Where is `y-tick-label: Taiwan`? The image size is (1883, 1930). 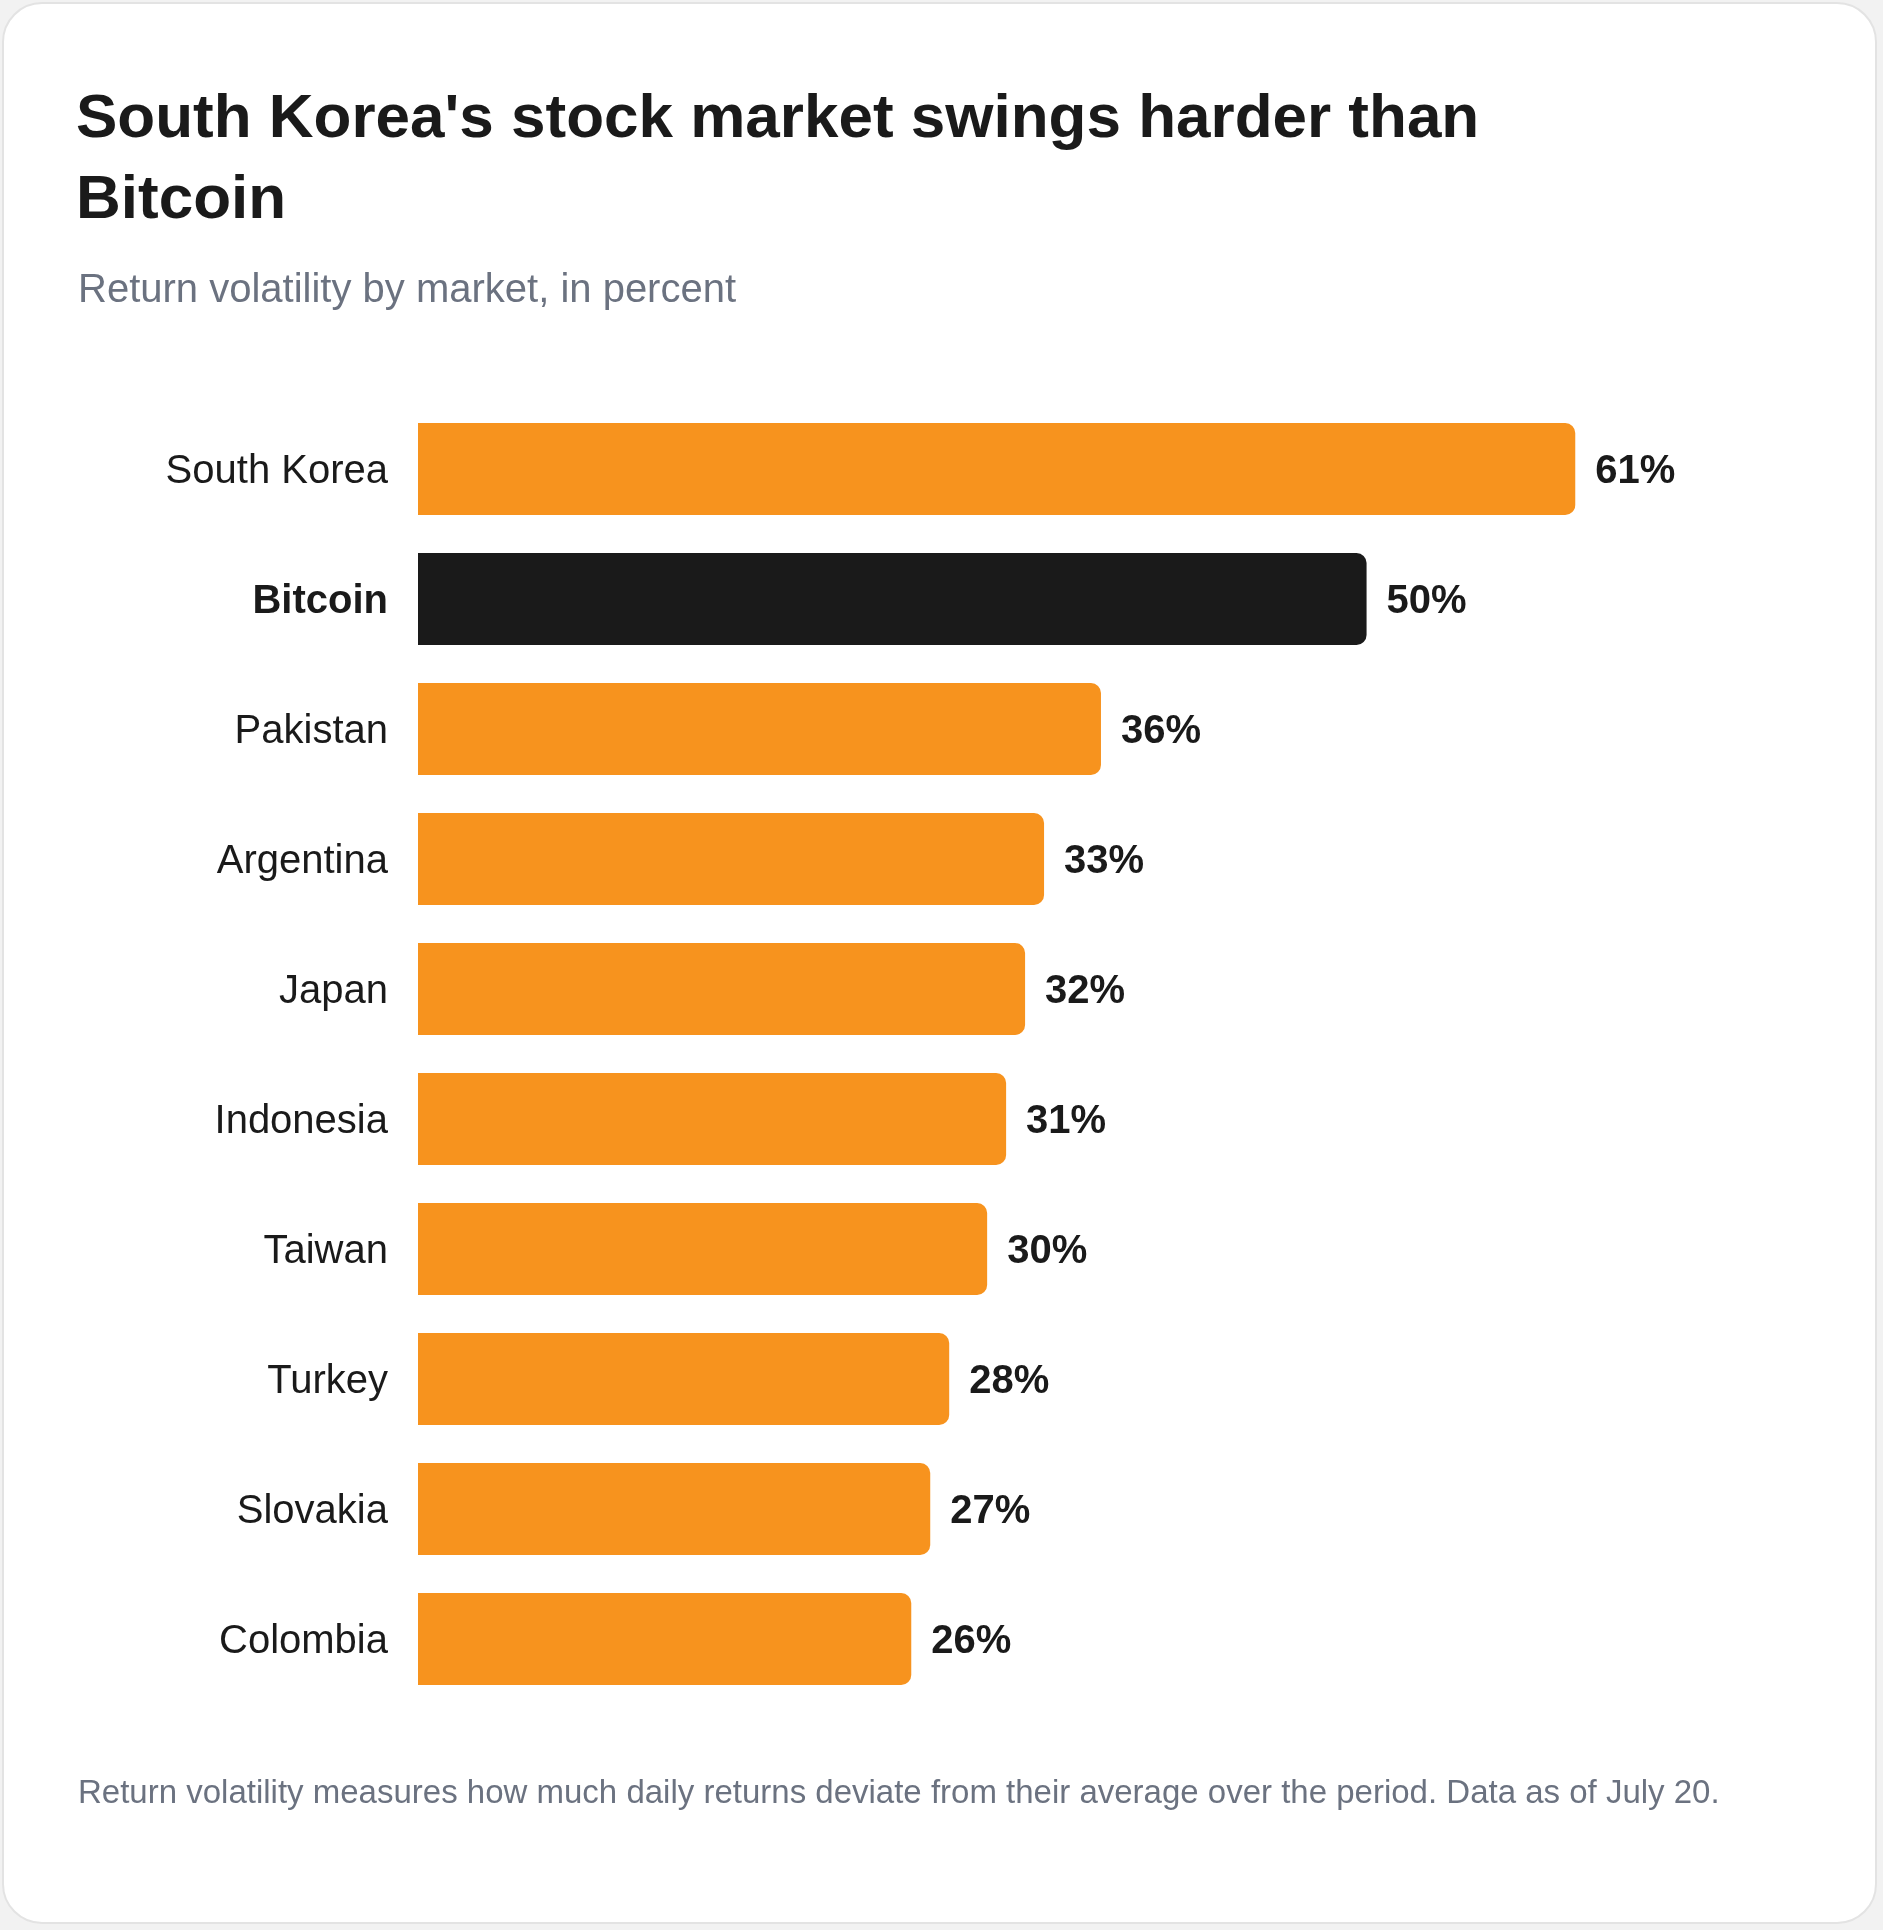 y-tick-label: Taiwan is located at coordinates (325, 1249).